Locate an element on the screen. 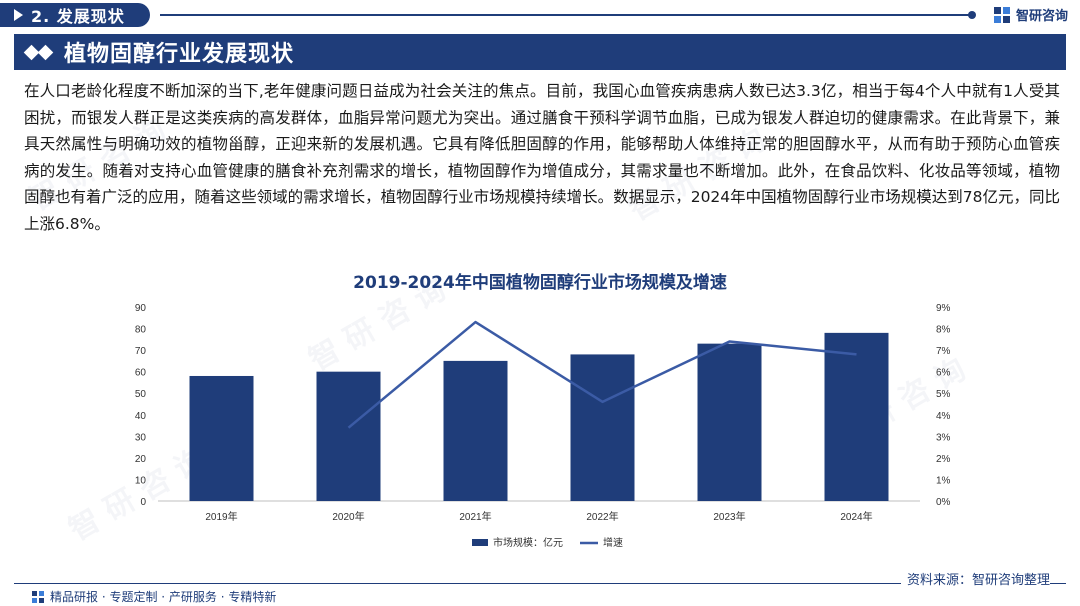  y-left-tick-label: 50 is located at coordinates (141, 394).